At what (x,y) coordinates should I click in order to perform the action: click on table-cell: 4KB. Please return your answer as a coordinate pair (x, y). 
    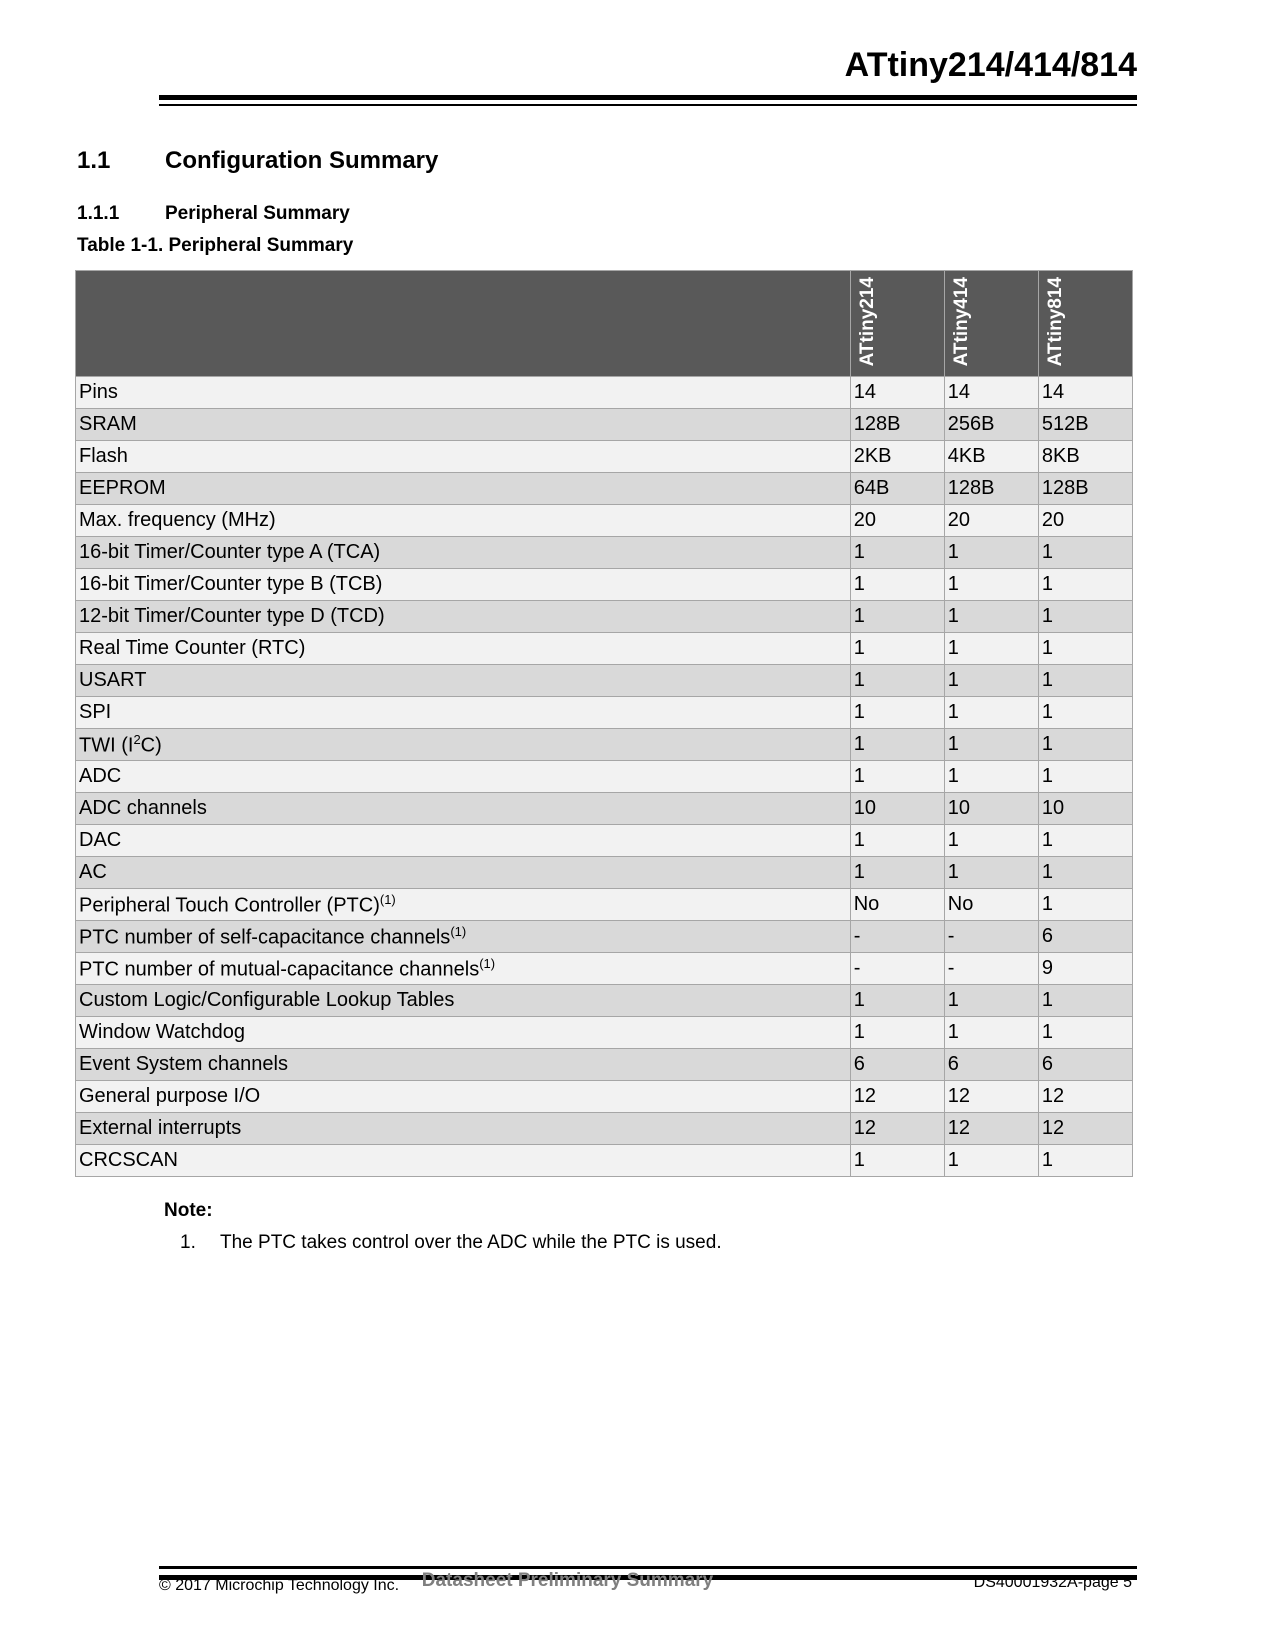
    Looking at the image, I should click on (991, 456).